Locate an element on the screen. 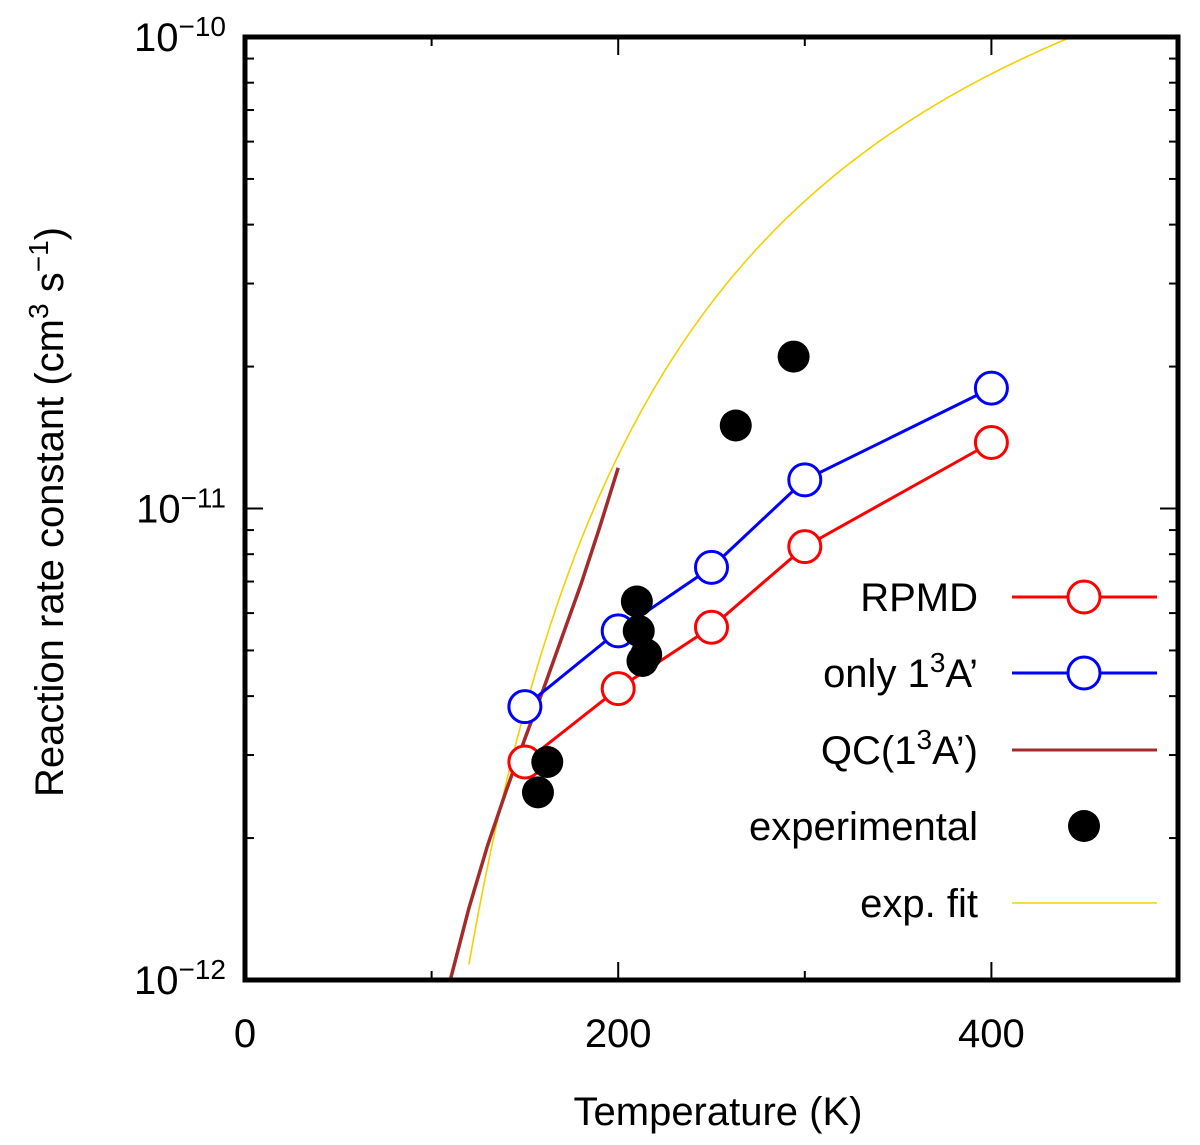  y-tick-label: 10−10 is located at coordinates (180, 36).